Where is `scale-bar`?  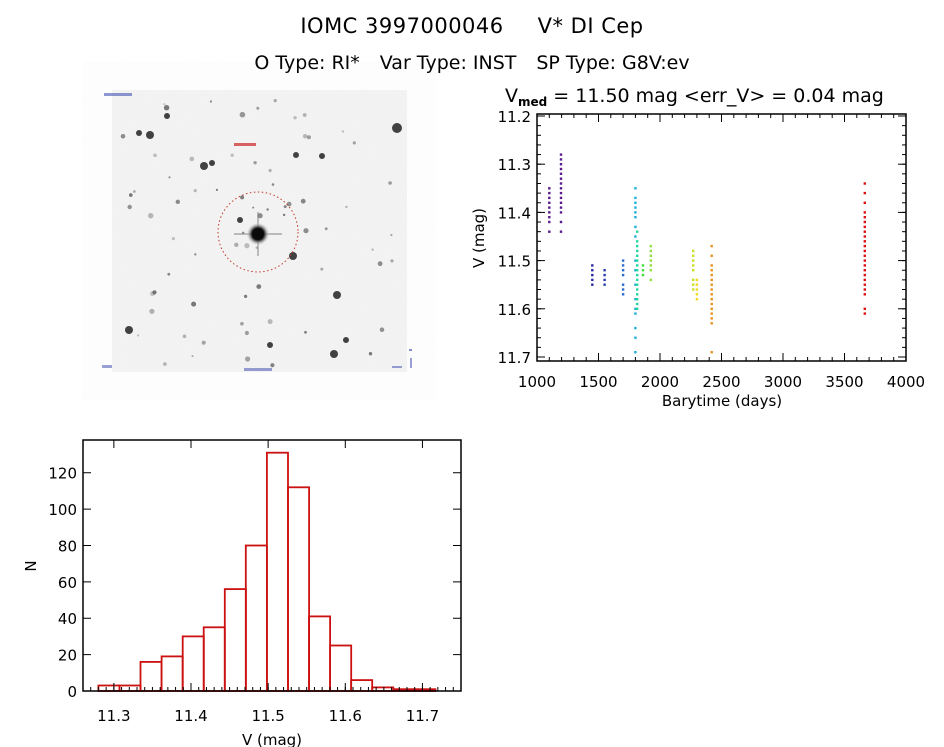
scale-bar is located at coordinates (402, 358).